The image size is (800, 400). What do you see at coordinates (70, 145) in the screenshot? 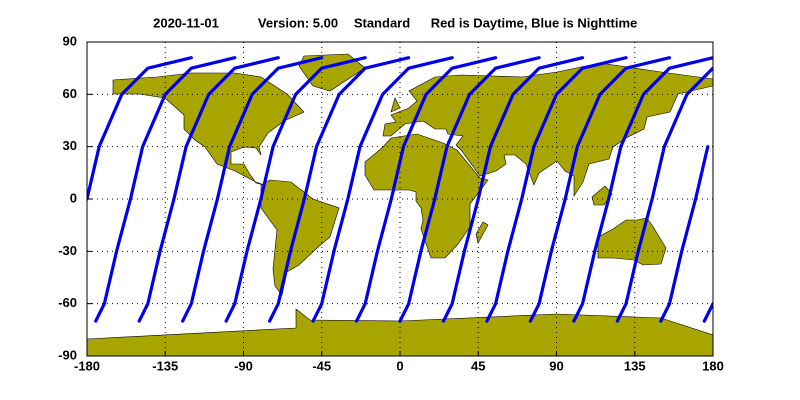
I see `y-tick-label: 30` at bounding box center [70, 145].